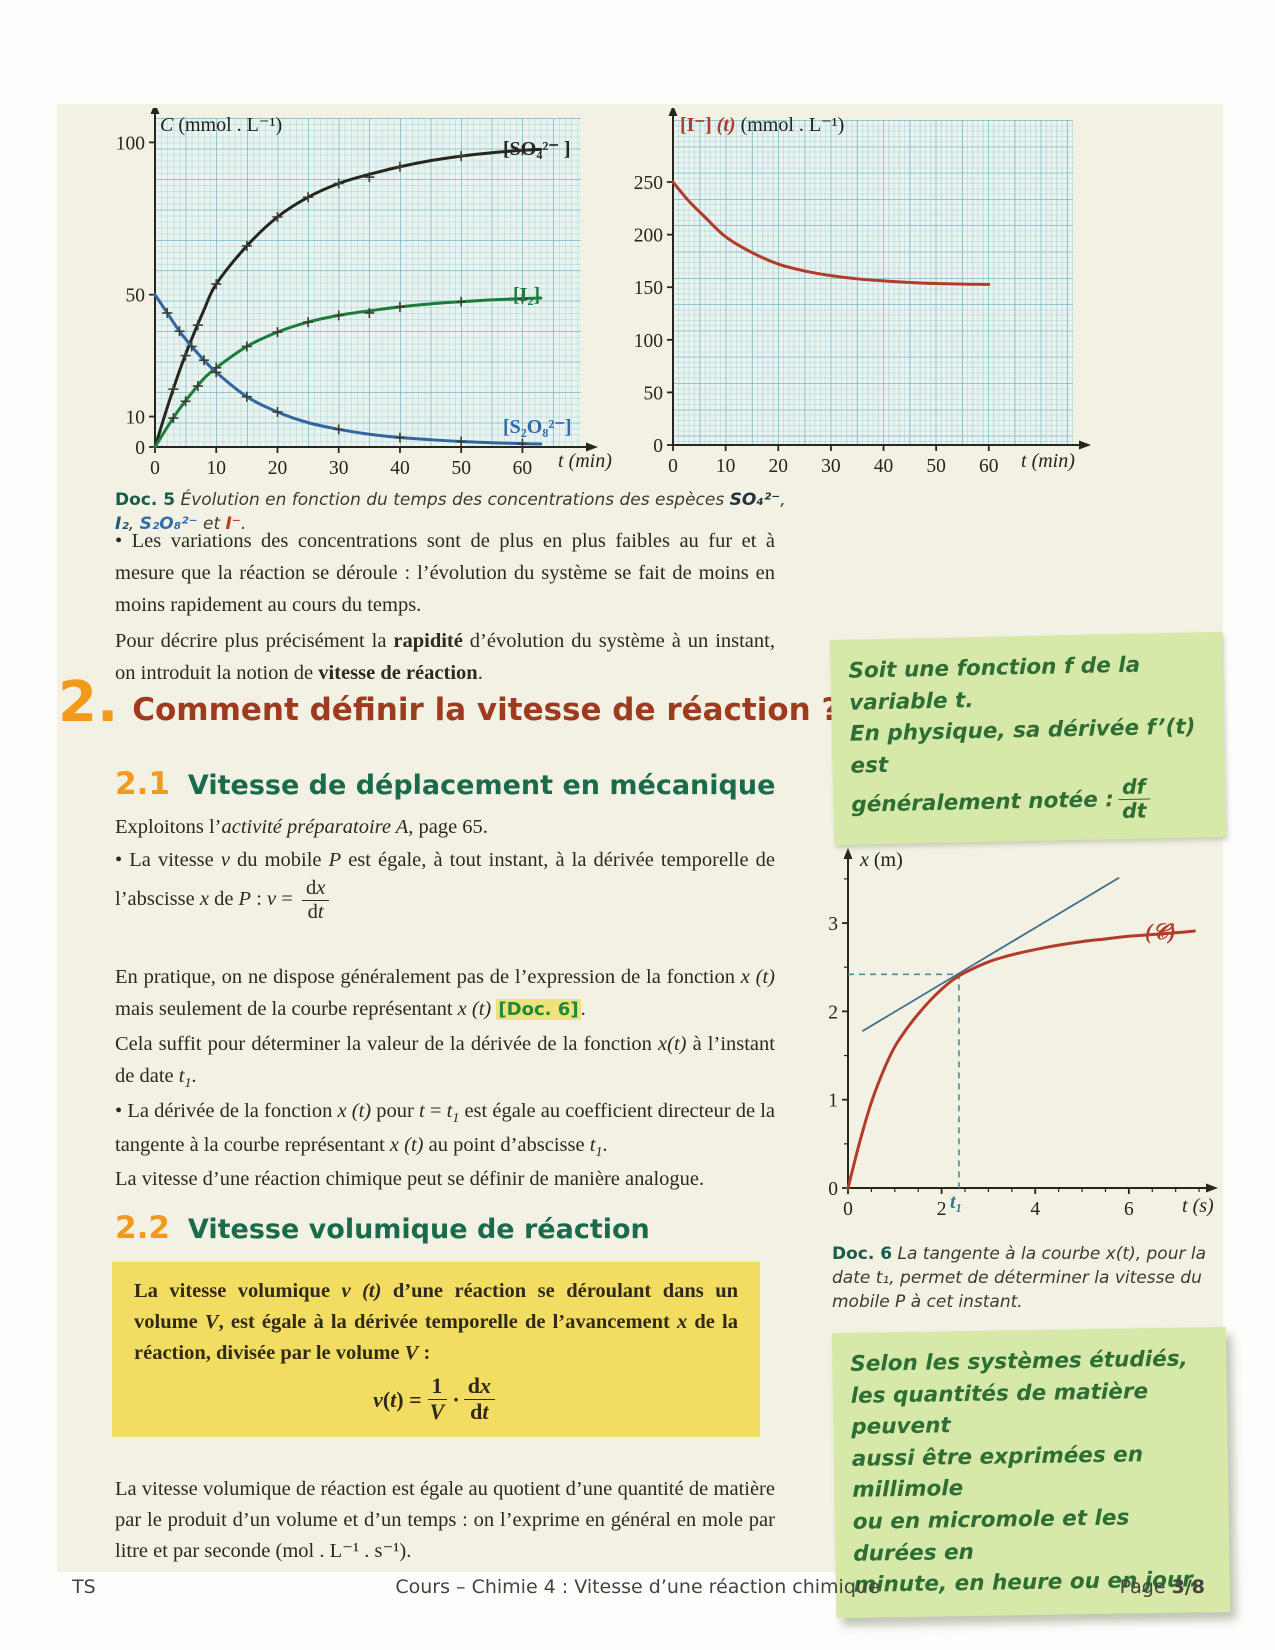 Image resolution: width=1275 pixels, height=1650 pixels. I want to click on section-title: Vitesse de déplacement en mécanique, so click(481, 785).